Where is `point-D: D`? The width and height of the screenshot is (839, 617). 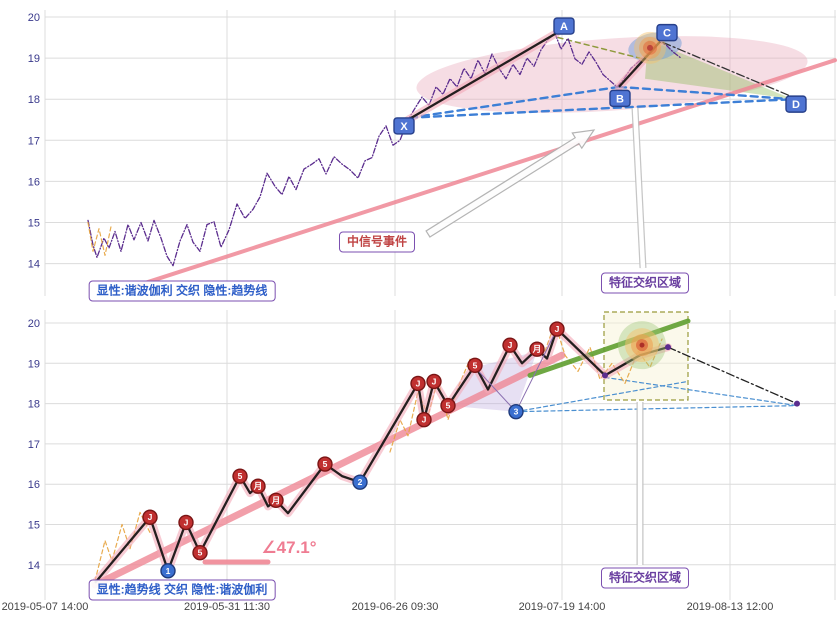
point-D: D is located at coordinates (796, 105).